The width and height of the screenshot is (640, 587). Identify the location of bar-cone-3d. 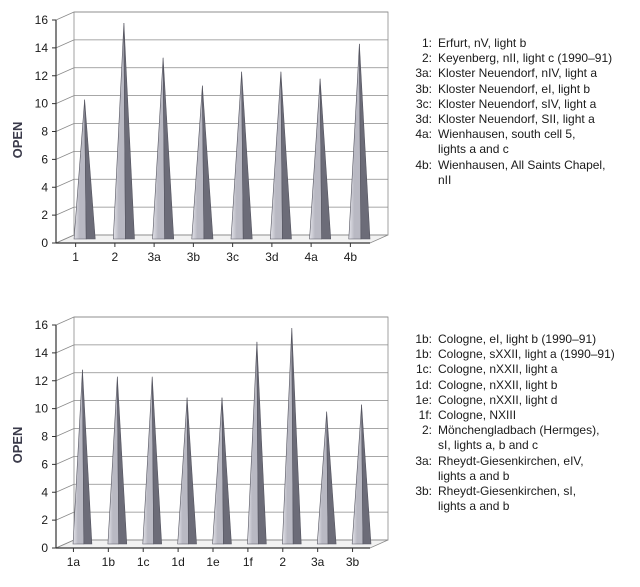
(280, 155).